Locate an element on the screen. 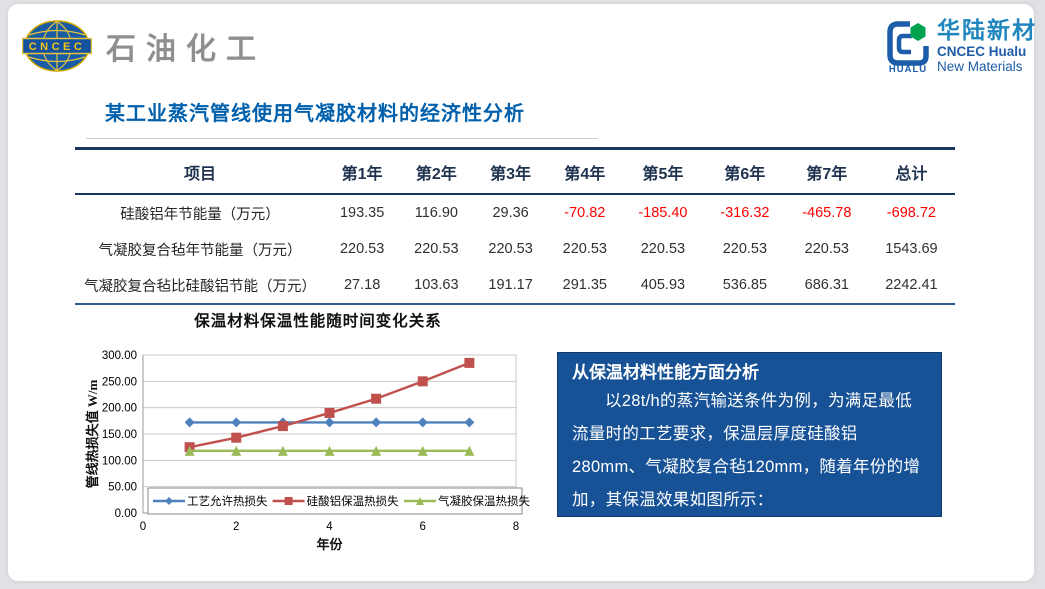 Image resolution: width=1045 pixels, height=589 pixels. hualu-en-subname: New Materials is located at coordinates (980, 66).